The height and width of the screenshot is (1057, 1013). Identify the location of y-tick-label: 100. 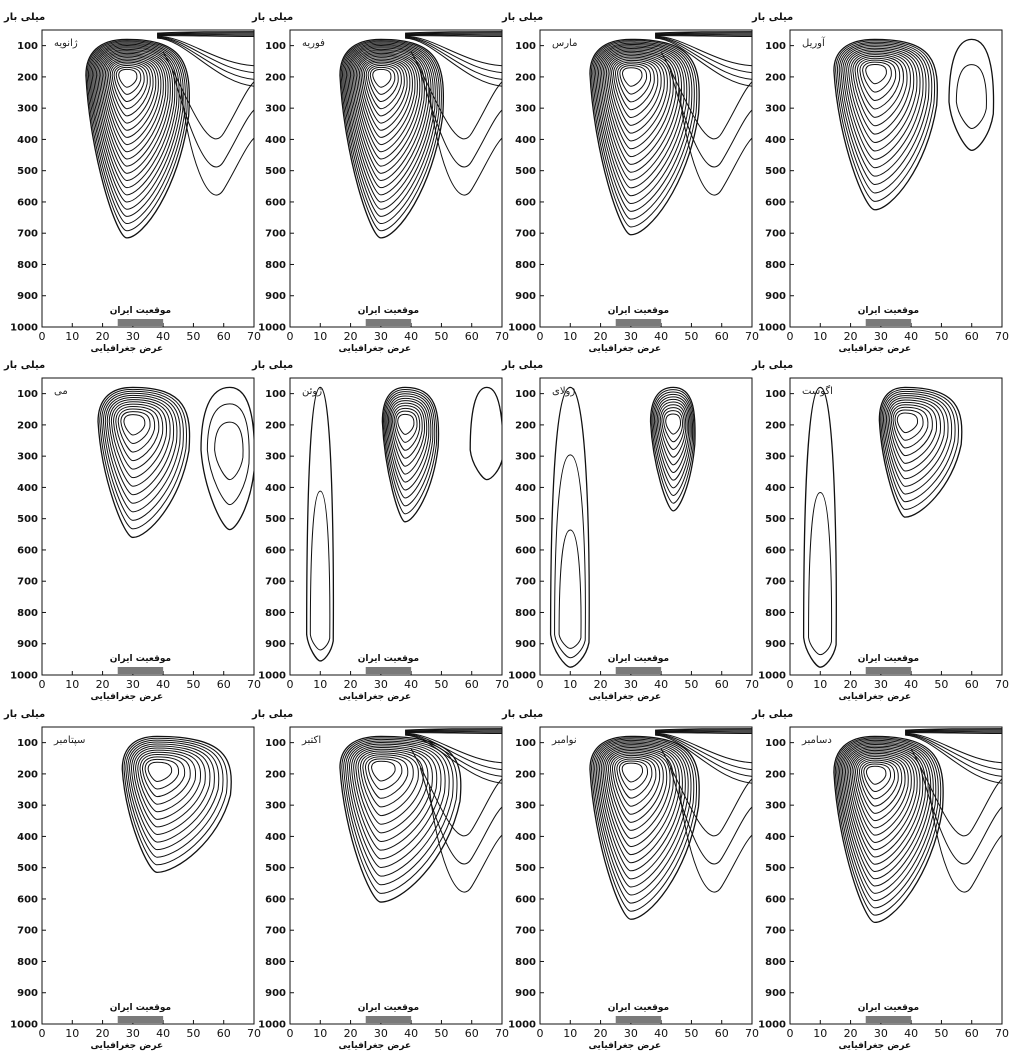
(275, 394).